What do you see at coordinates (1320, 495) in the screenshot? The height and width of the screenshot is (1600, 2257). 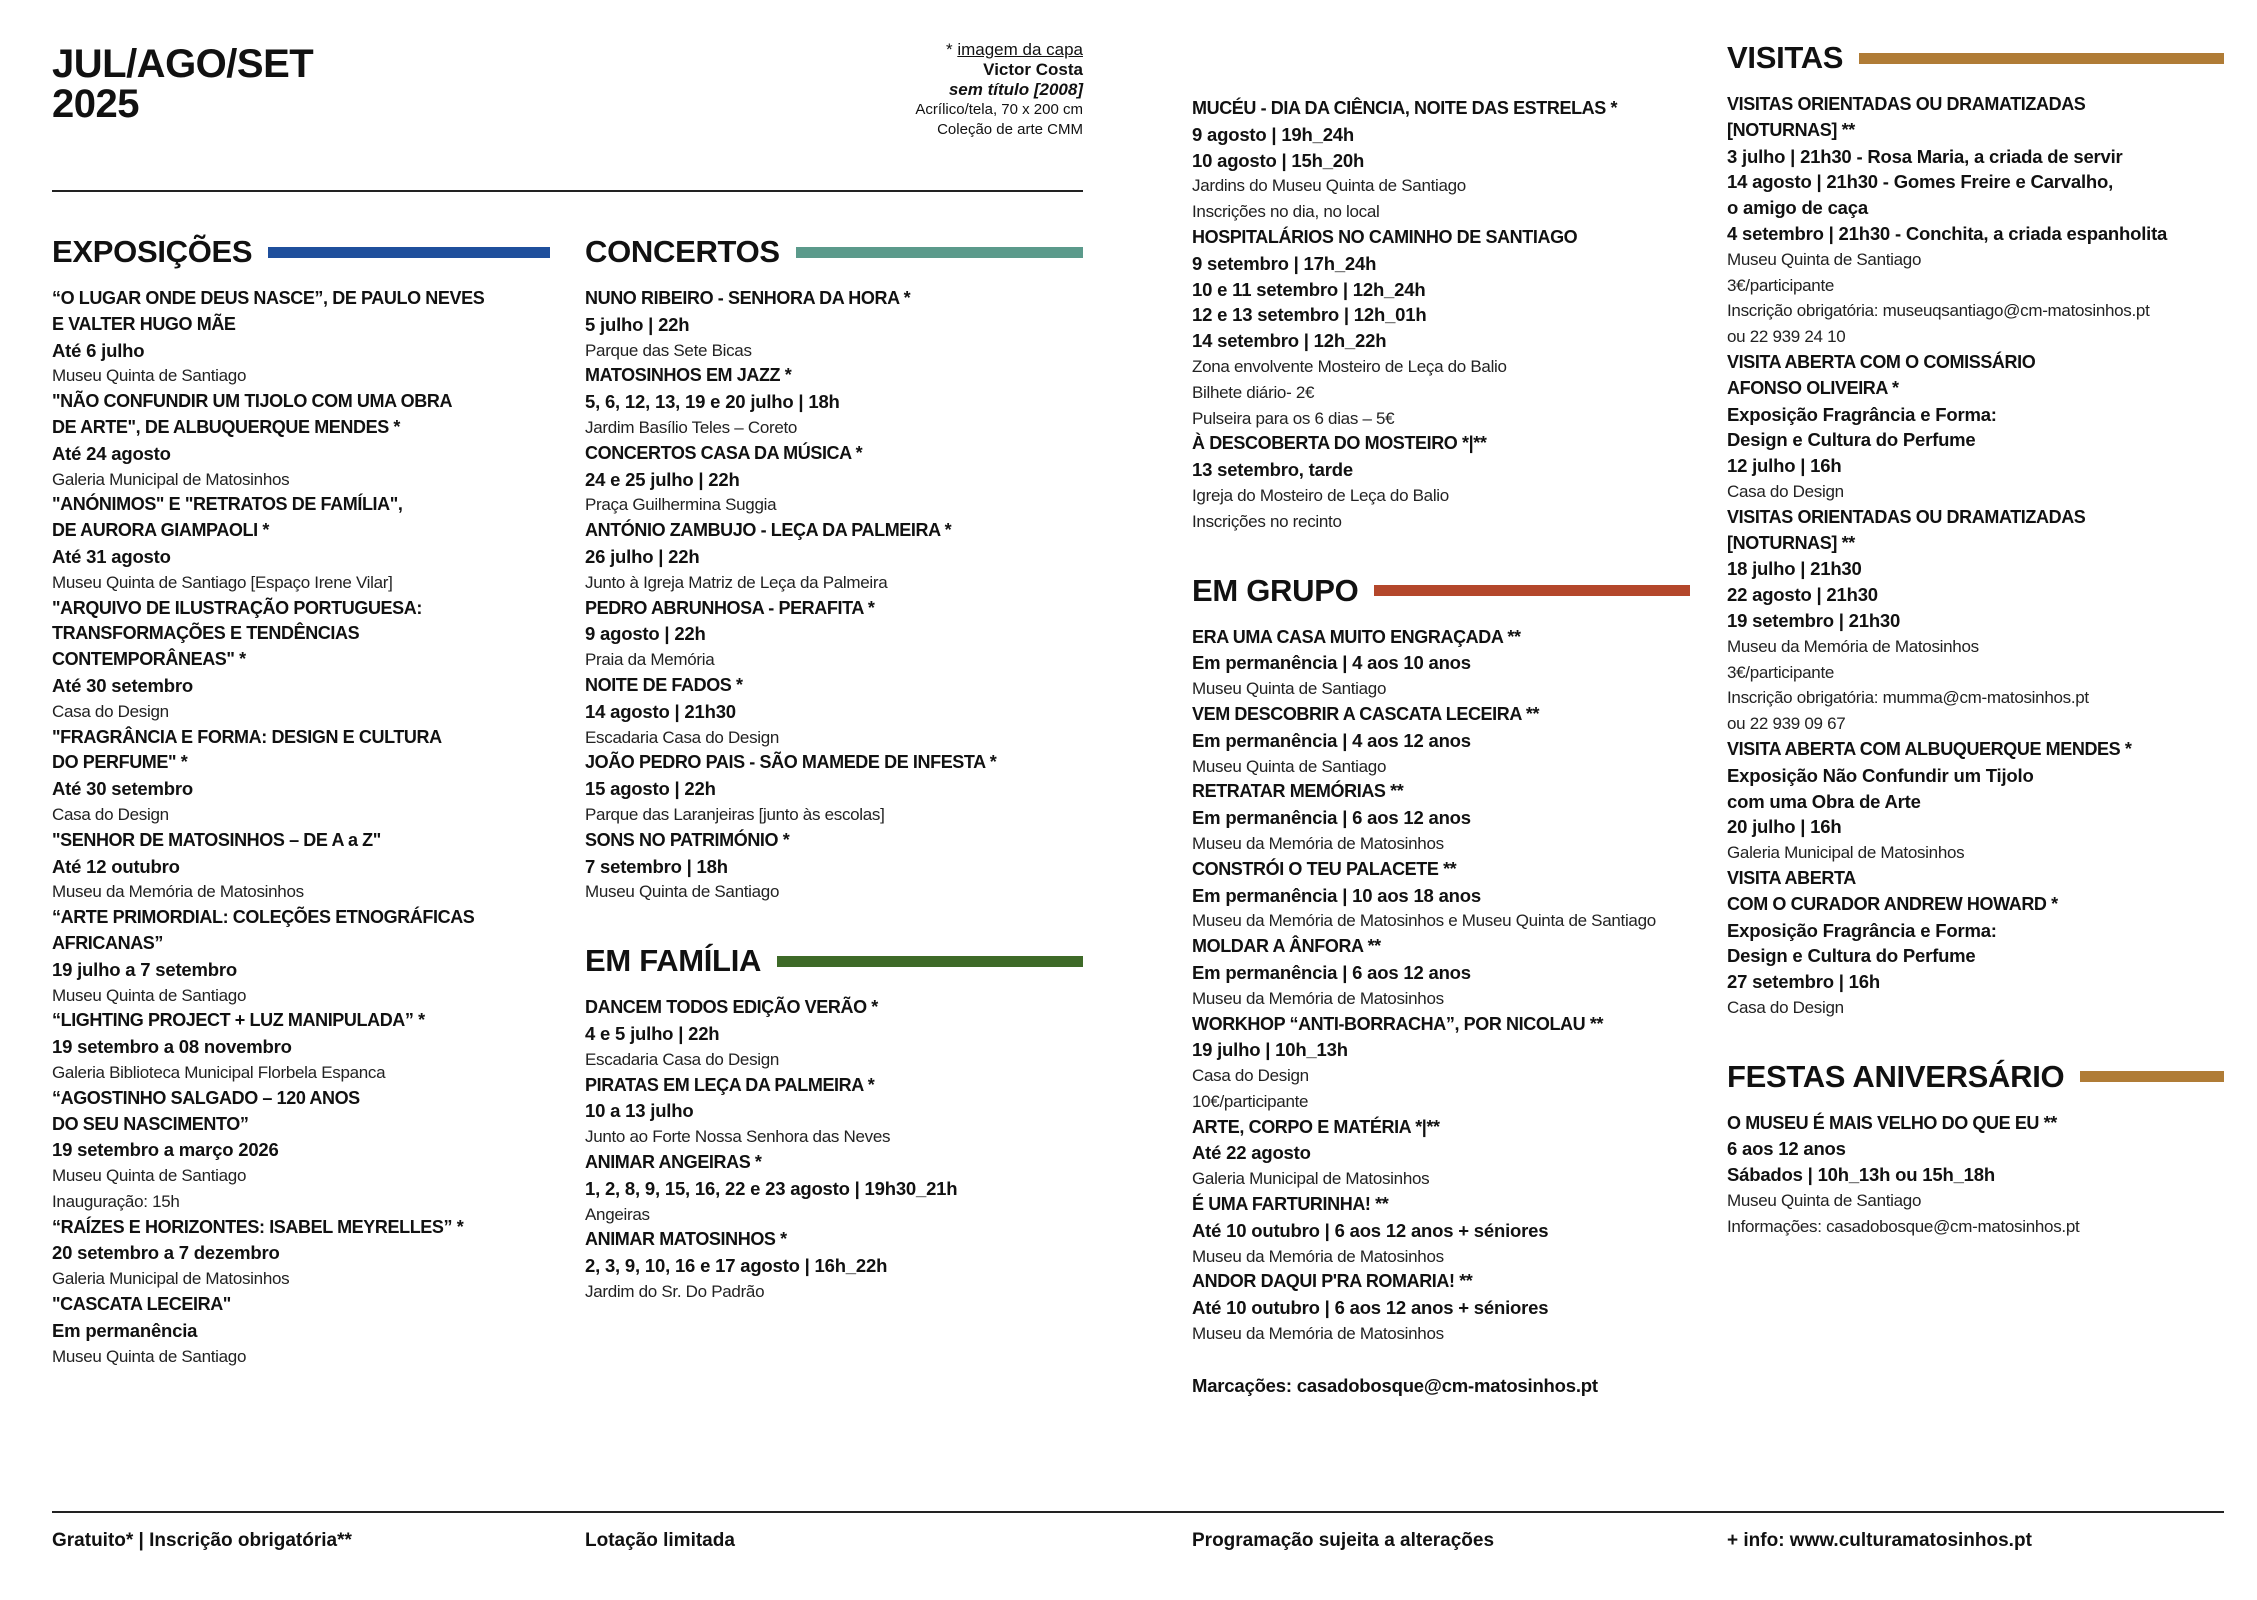 I see `event-info: Igreja do Mosteiro de Leça do Balio` at bounding box center [1320, 495].